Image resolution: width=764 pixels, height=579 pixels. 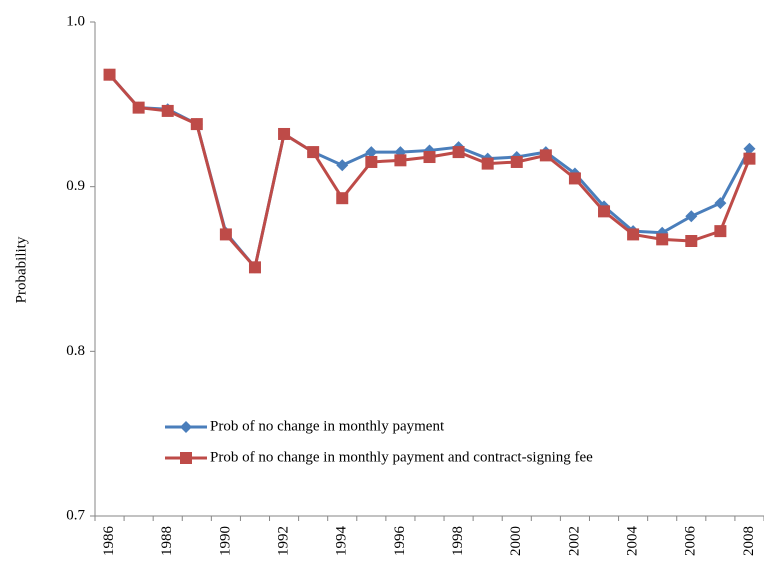 I want to click on x-tick-label: 2006, so click(x=691, y=541).